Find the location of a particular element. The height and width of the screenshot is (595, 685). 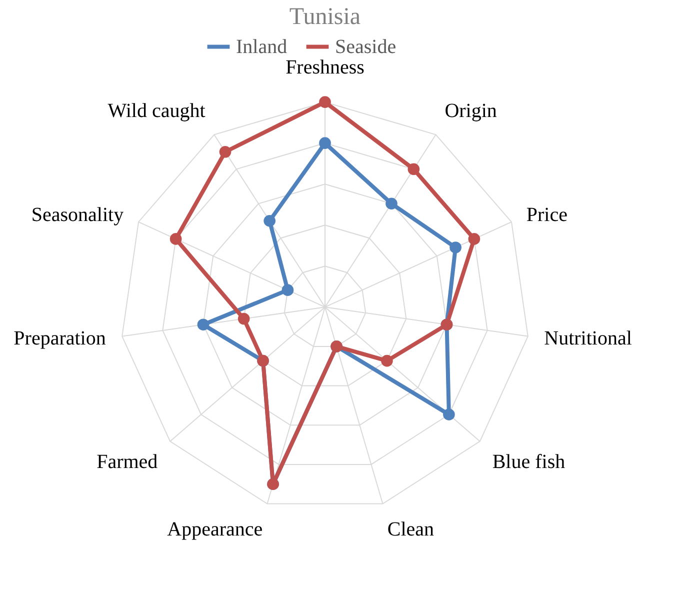

spoke-label: Preparation is located at coordinates (60, 339).